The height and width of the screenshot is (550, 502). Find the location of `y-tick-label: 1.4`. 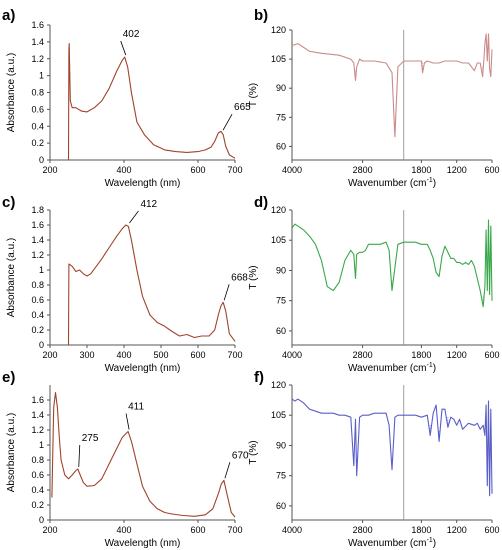

y-tick-label: 1.4 is located at coordinates (37, 240).